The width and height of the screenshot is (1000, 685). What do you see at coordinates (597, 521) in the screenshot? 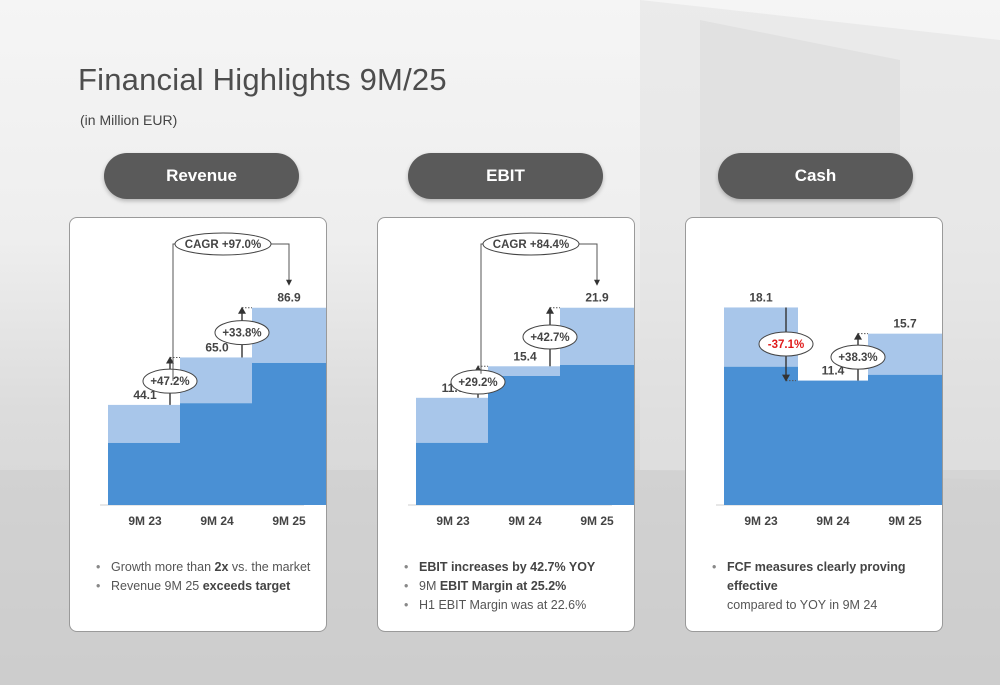
I see `ebit-category-label-2: 9M 25` at bounding box center [597, 521].